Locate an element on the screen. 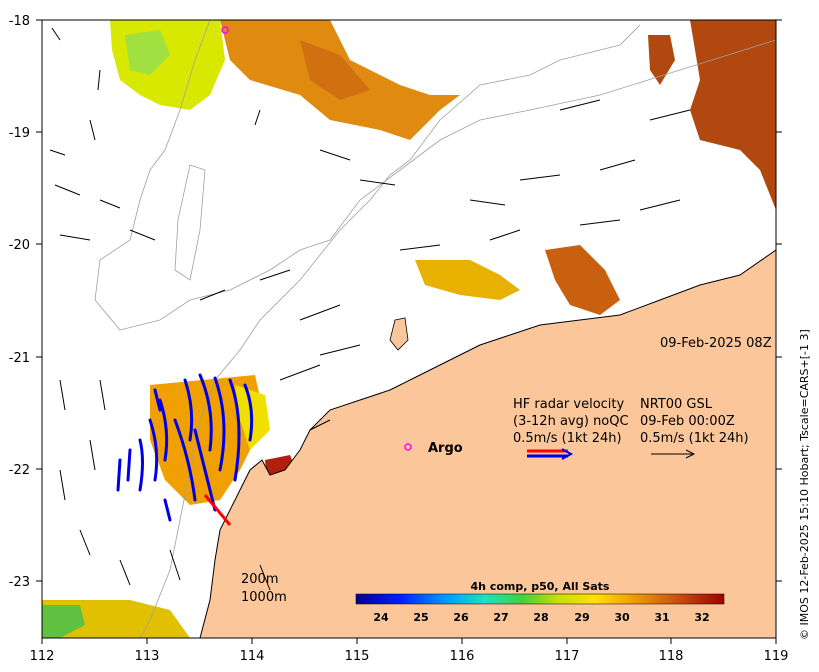  sst-patch-north-green-inner is located at coordinates (147, 52).